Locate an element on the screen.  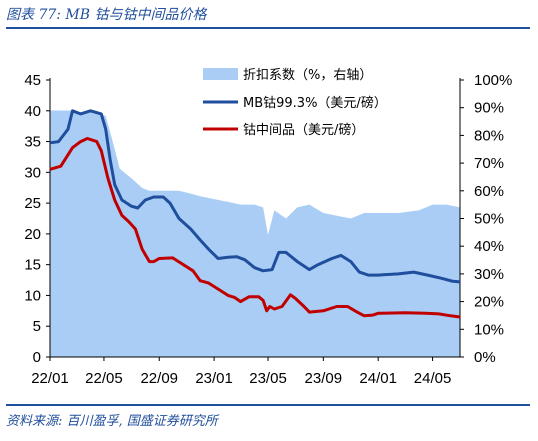
source-rule is located at coordinates (268, 405).